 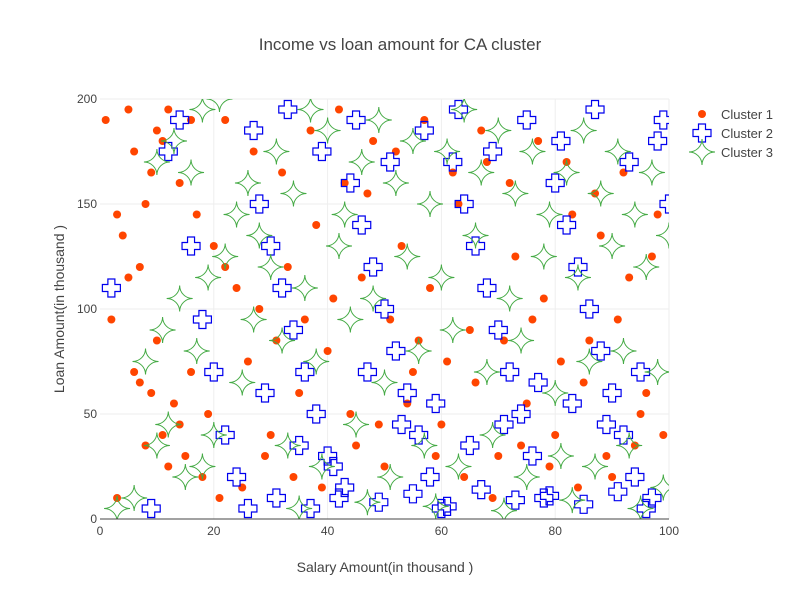 I want to click on legend-label: Cluster 2, so click(x=747, y=133).